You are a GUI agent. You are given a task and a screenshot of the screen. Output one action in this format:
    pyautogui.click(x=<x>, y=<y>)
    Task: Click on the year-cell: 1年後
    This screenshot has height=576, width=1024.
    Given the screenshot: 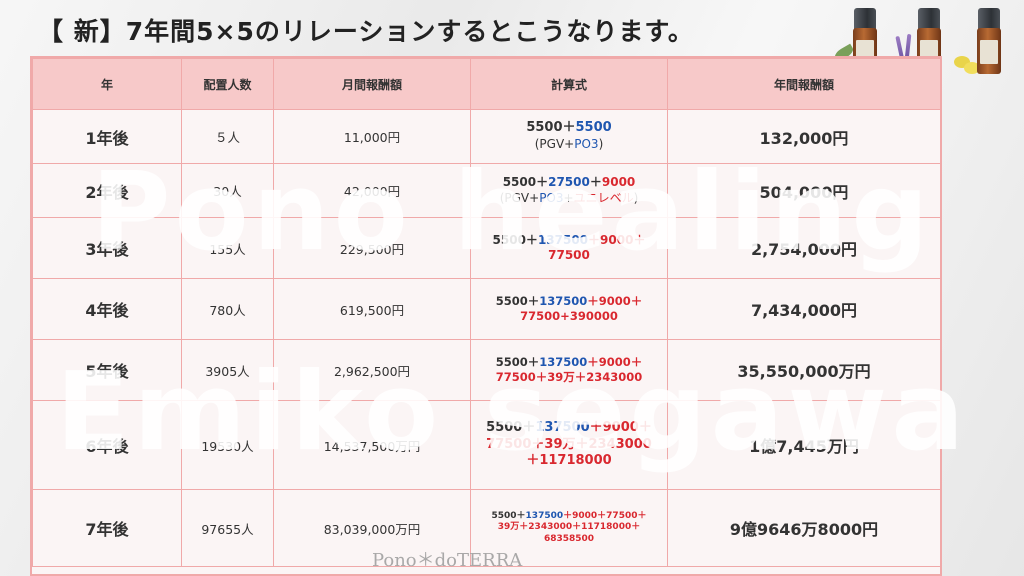 What is the action you would take?
    pyautogui.click(x=107, y=136)
    